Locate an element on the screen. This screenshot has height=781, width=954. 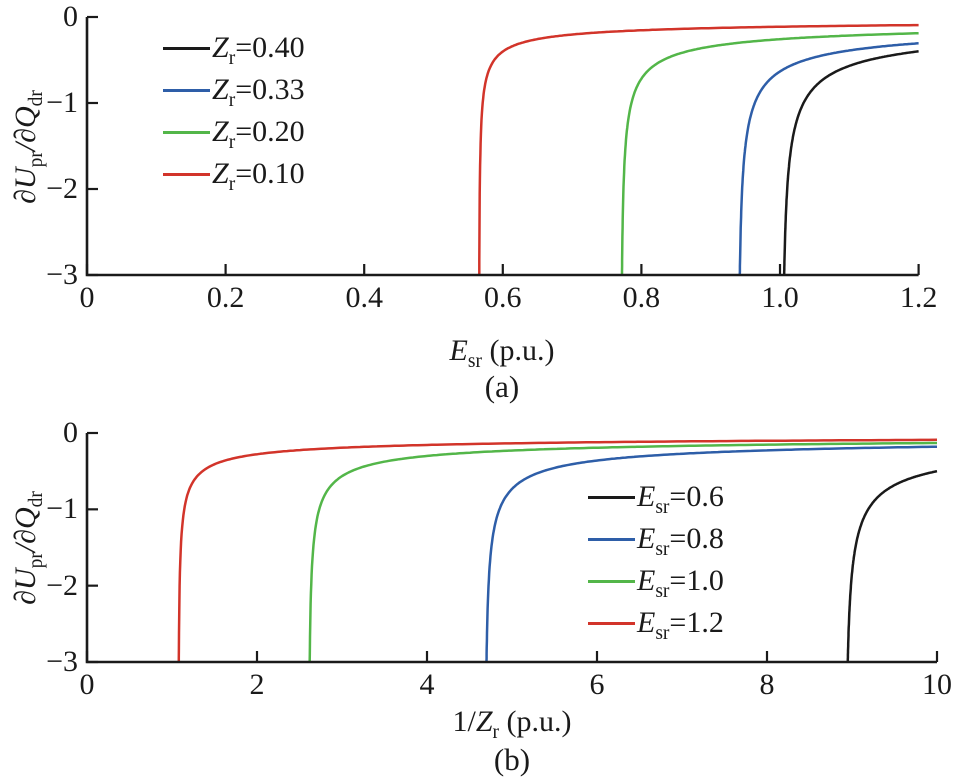
legend-item-e-1.2: Esr=1.2 is located at coordinates (656, 623).